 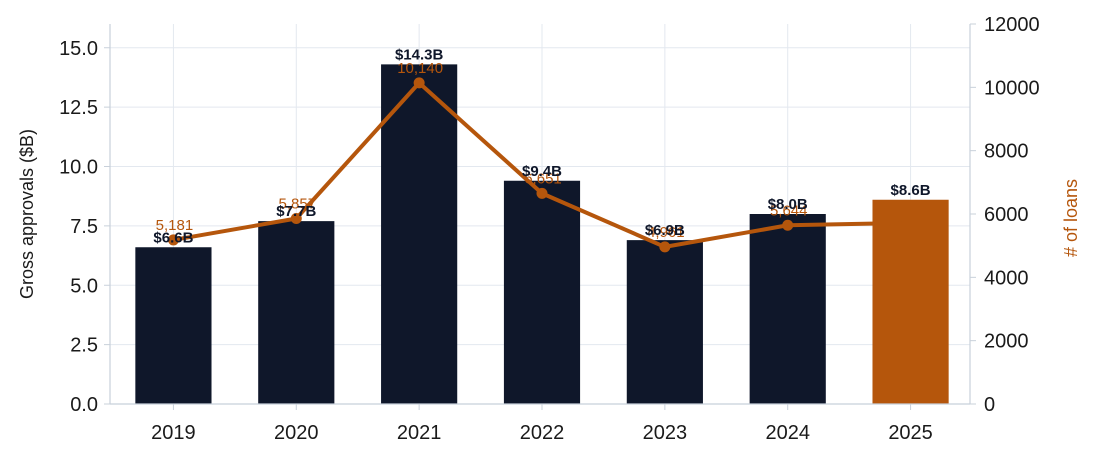 What do you see at coordinates (298, 204) in the screenshot?
I see `line-value-label: 5,857` at bounding box center [298, 204].